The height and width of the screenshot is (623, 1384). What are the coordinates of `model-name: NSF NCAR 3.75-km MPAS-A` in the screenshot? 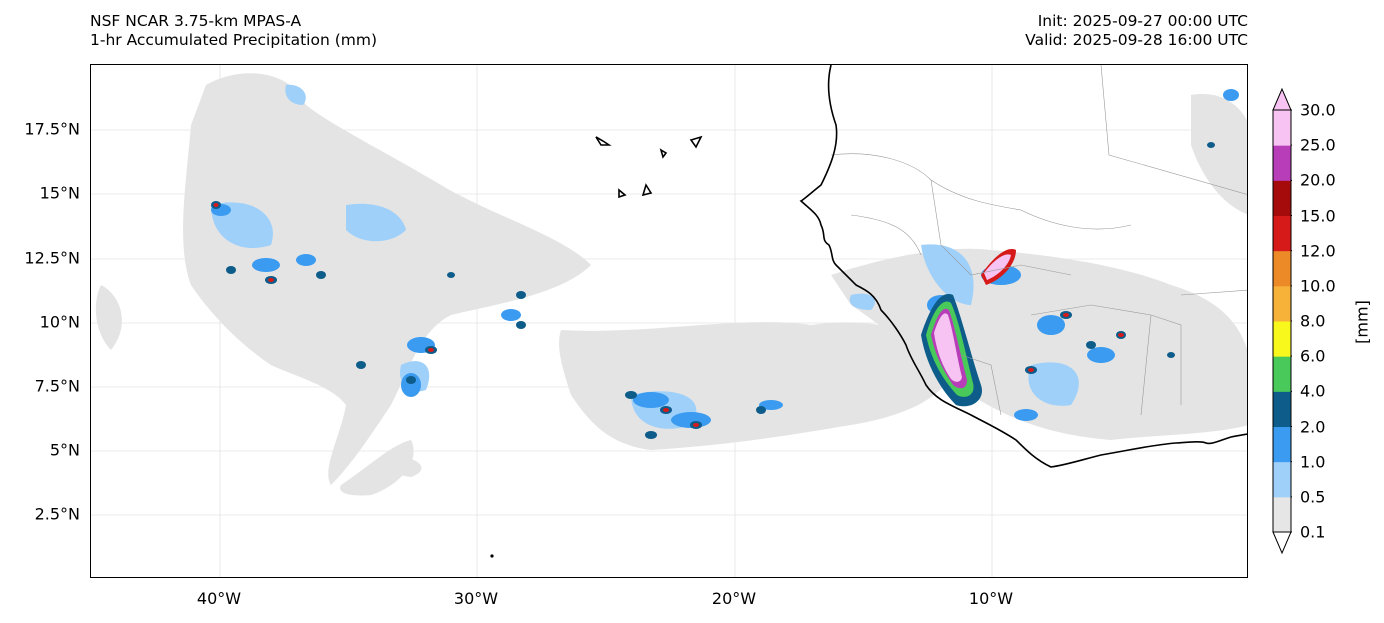 It's located at (196, 21).